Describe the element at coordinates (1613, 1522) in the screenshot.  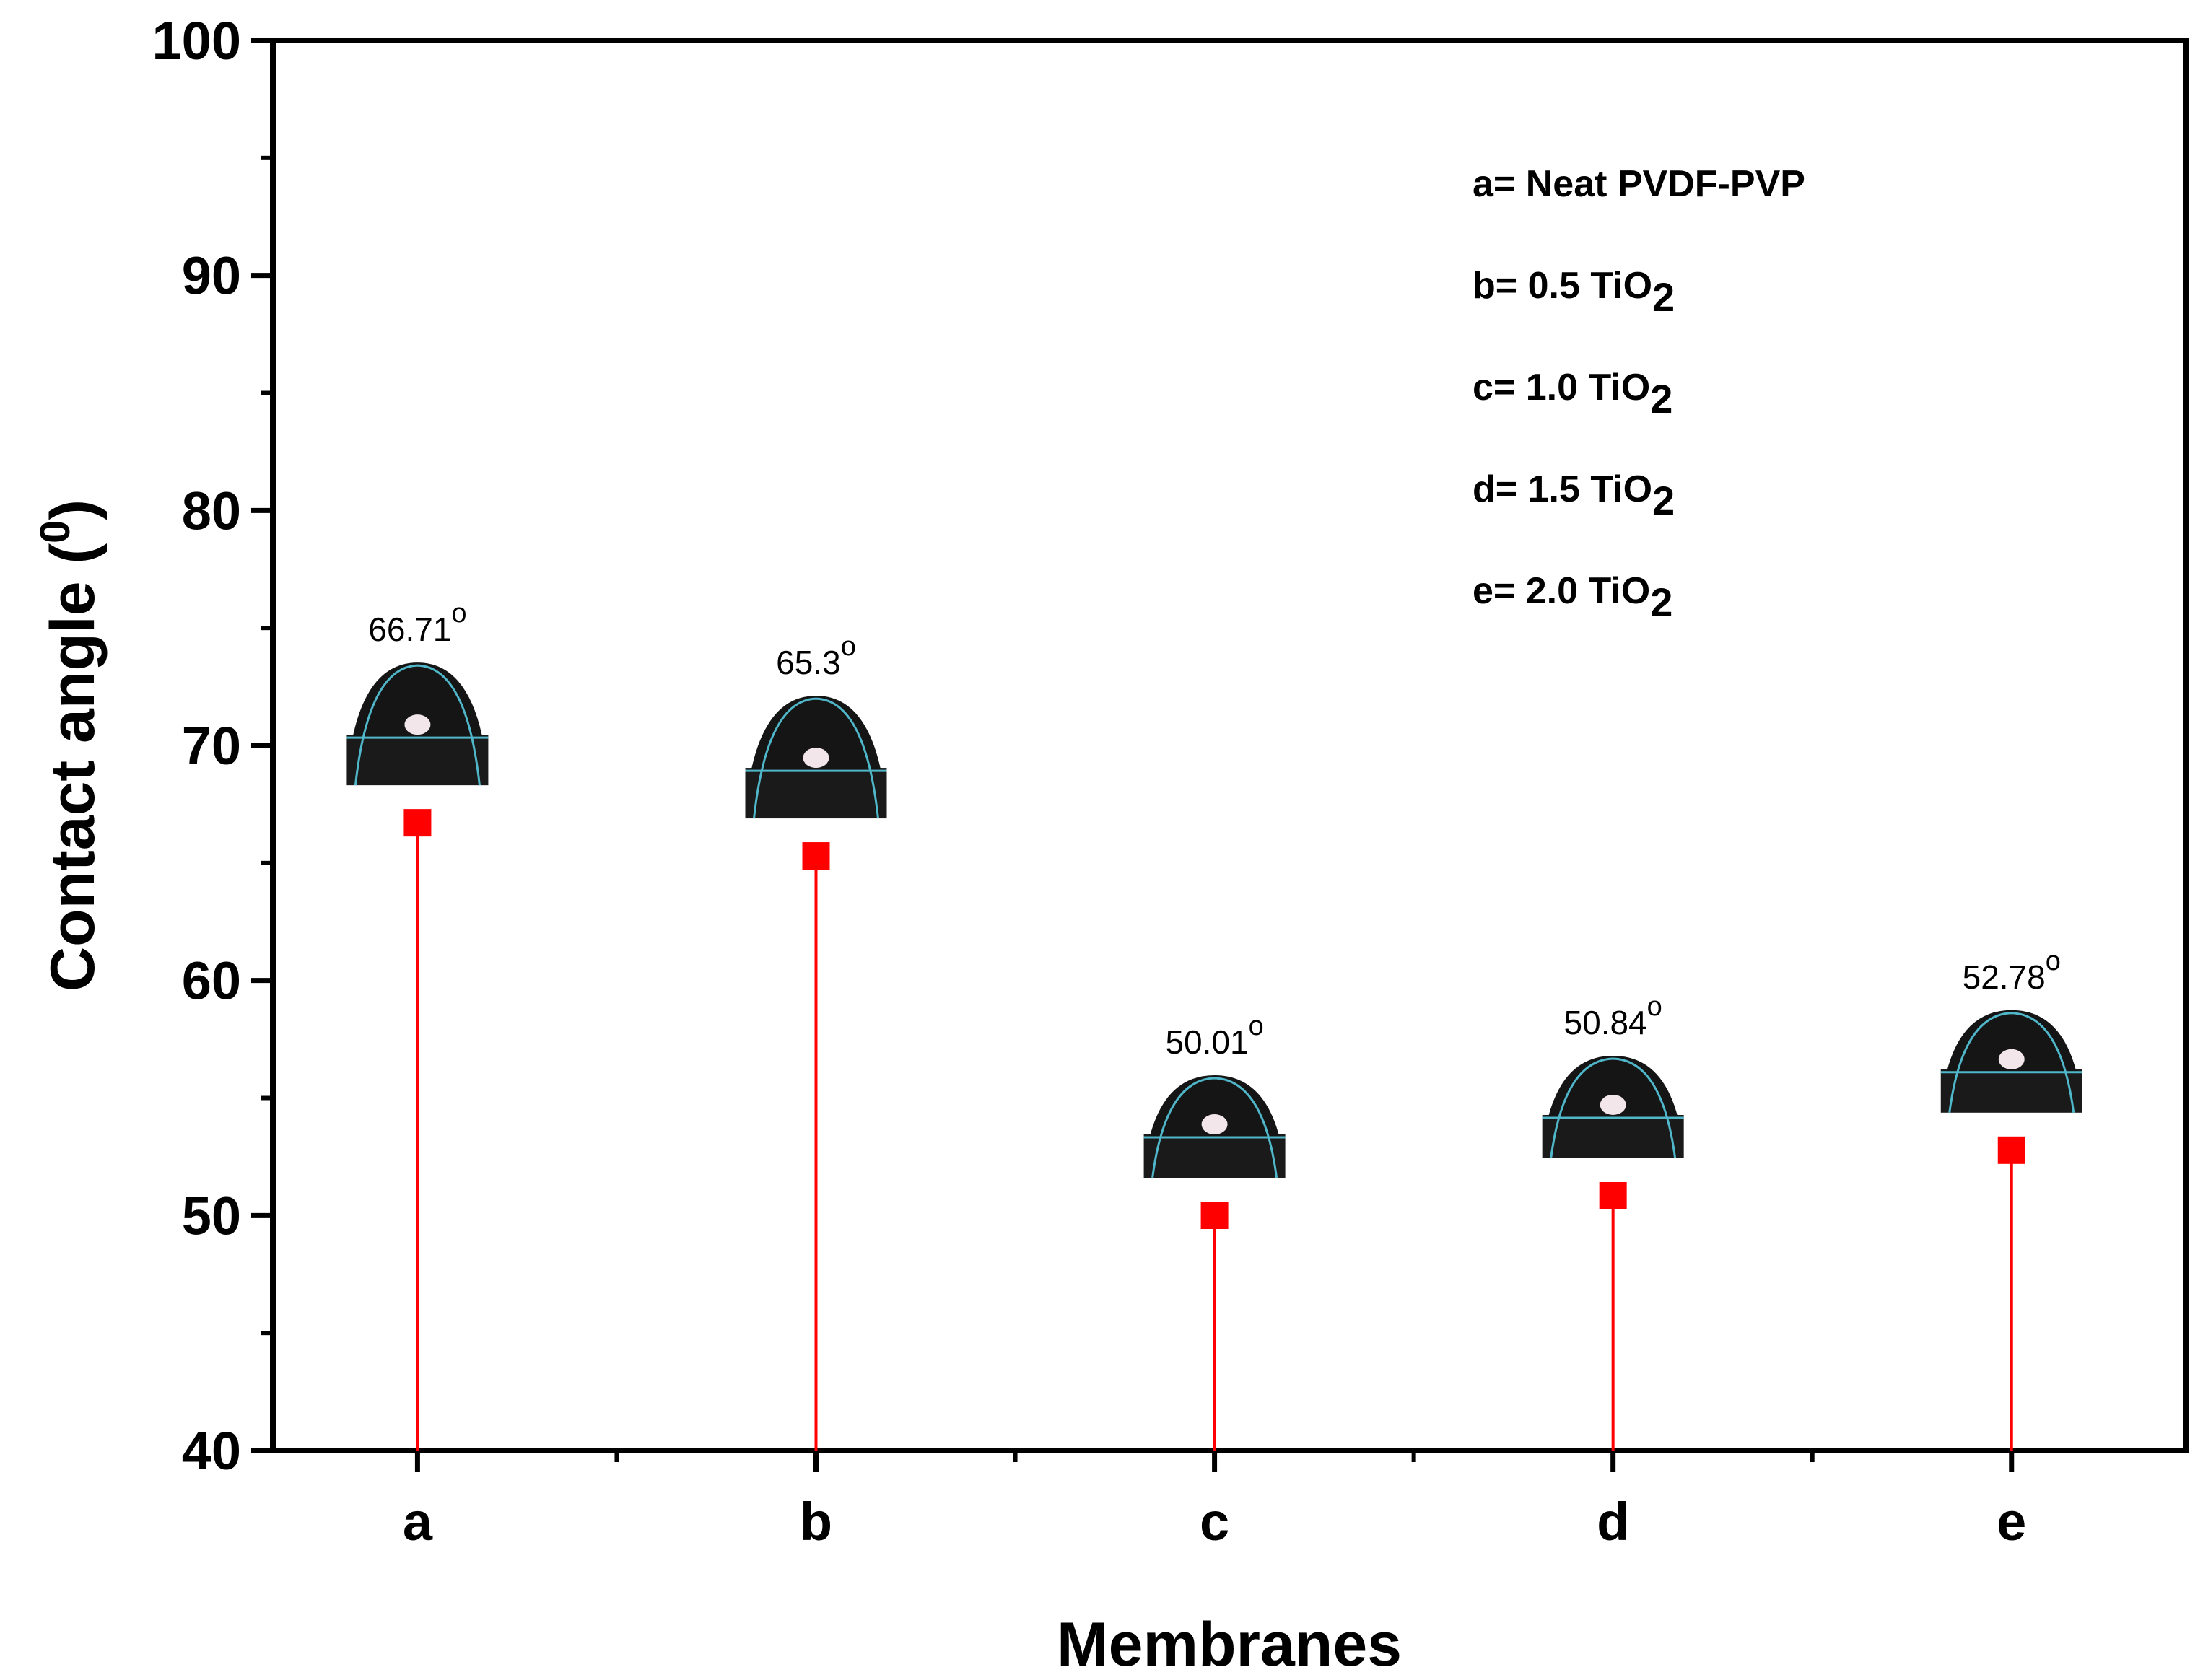
I see `x-tick-label-d: d` at that location.